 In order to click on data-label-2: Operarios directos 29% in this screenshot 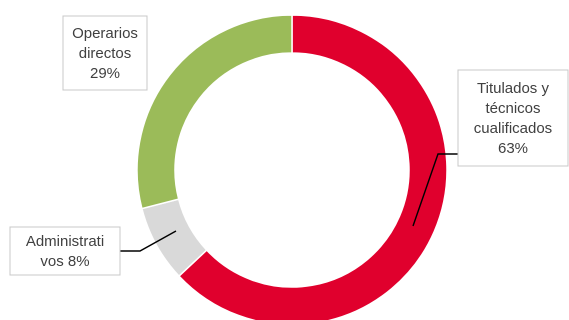, I will do `click(105, 53)`.